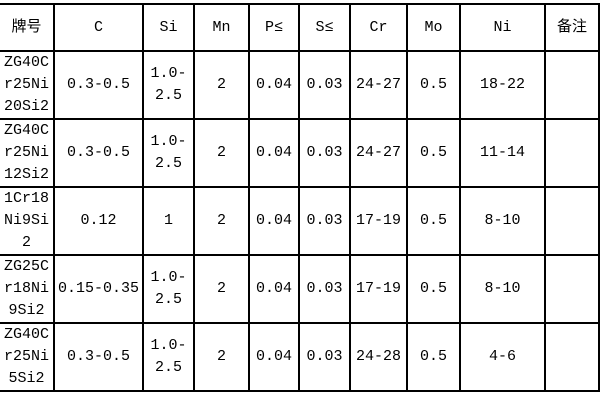 The image size is (600, 400). I want to click on cell-nickel: 18-22, so click(502, 85).